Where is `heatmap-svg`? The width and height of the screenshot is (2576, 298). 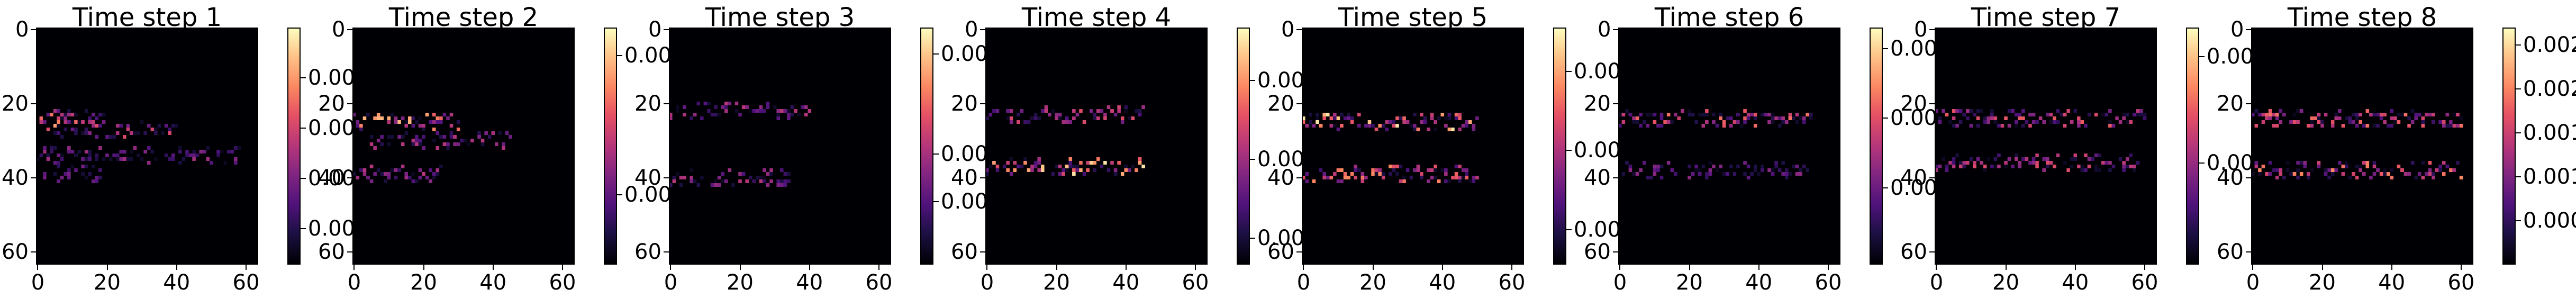 heatmap-svg is located at coordinates (780, 146).